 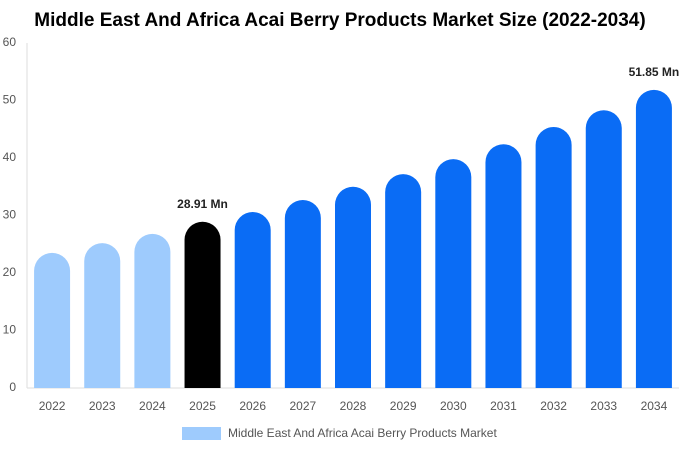 What do you see at coordinates (10, 272) in the screenshot?
I see `y-tick-label: 20` at bounding box center [10, 272].